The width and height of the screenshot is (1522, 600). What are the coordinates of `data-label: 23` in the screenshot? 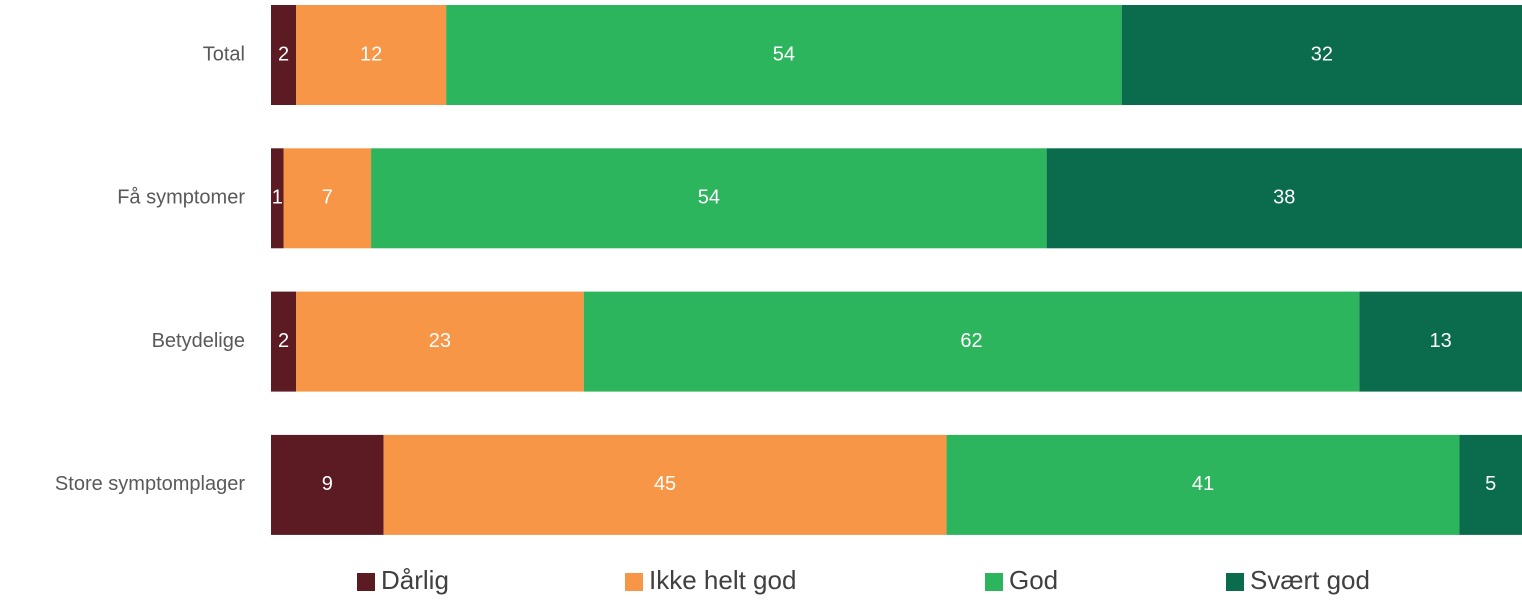 It's located at (440, 341).